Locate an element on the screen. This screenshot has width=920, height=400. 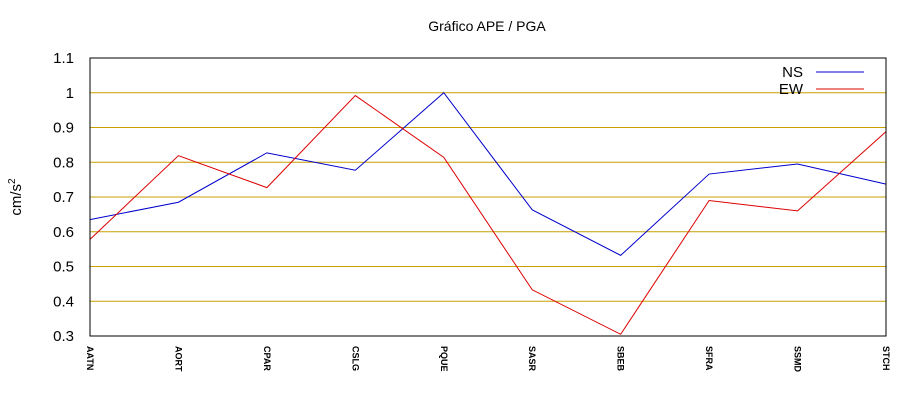
y-tick-label: 1 is located at coordinates (70, 93).